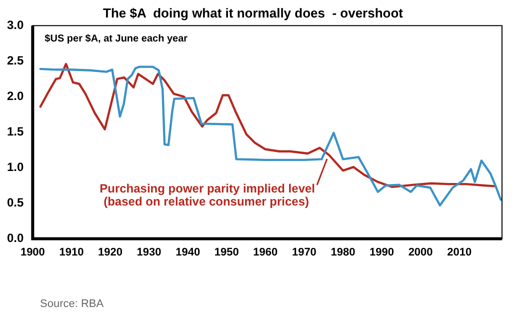 Image resolution: width=516 pixels, height=332 pixels. What do you see at coordinates (15, 131) in the screenshot?
I see `y-tick-label: 1.5` at bounding box center [15, 131].